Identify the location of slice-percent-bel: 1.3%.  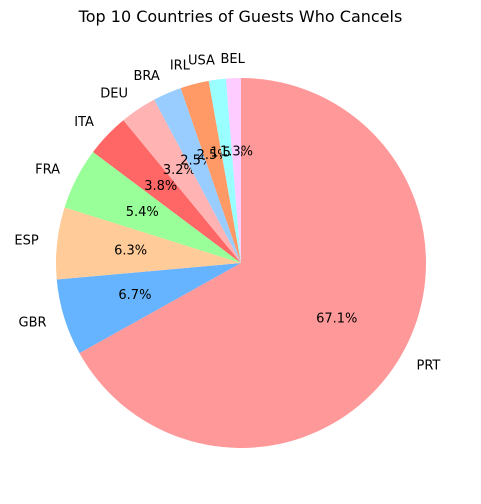
(236, 152).